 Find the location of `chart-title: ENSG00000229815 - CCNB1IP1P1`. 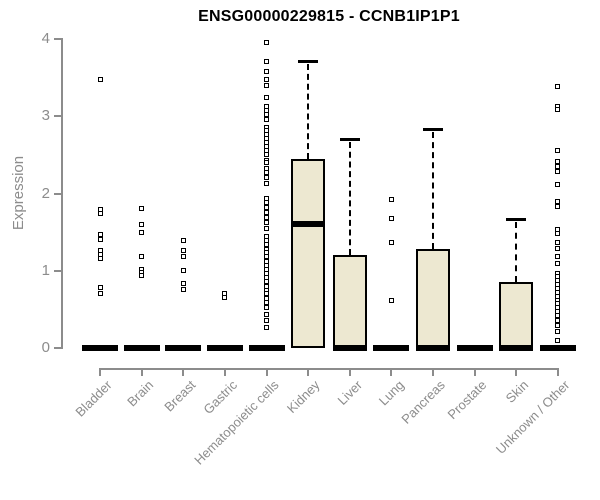

chart-title: ENSG00000229815 - CCNB1IP1P1 is located at coordinates (329, 16).